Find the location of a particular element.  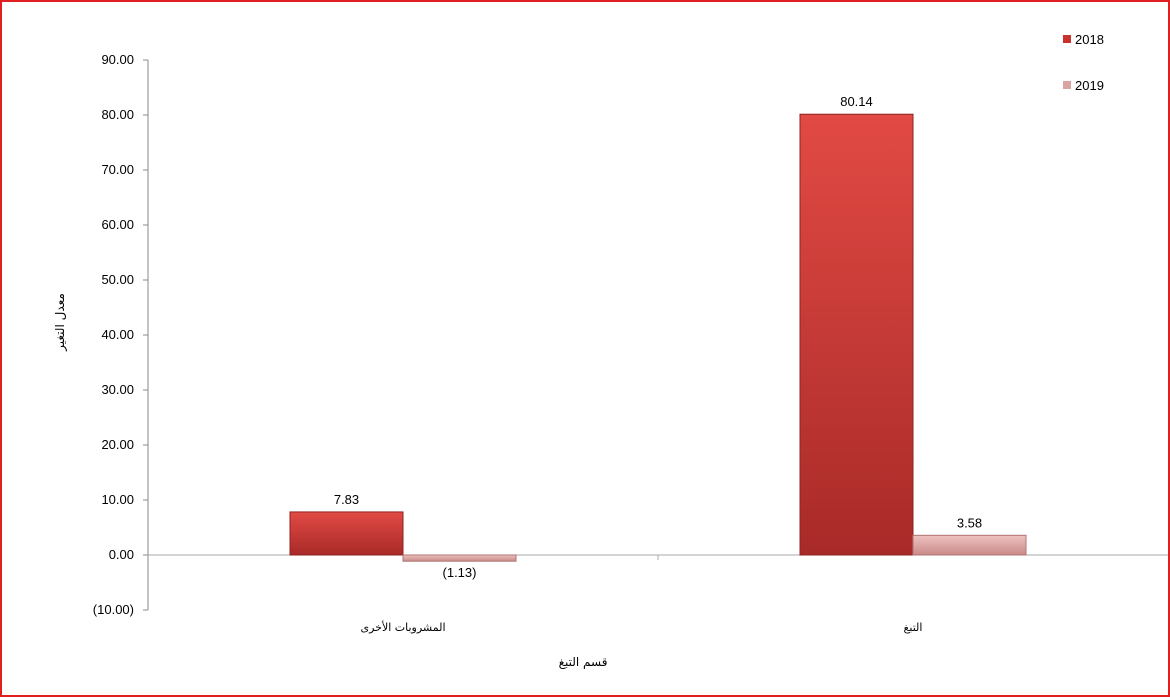

legend-label-2019: 2019 is located at coordinates (1089, 85).